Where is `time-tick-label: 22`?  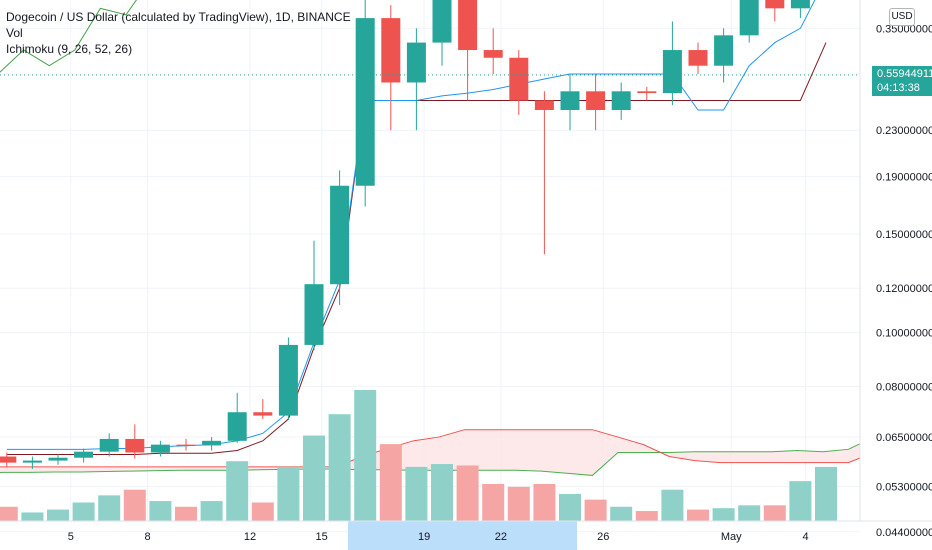
time-tick-label: 22 is located at coordinates (501, 537).